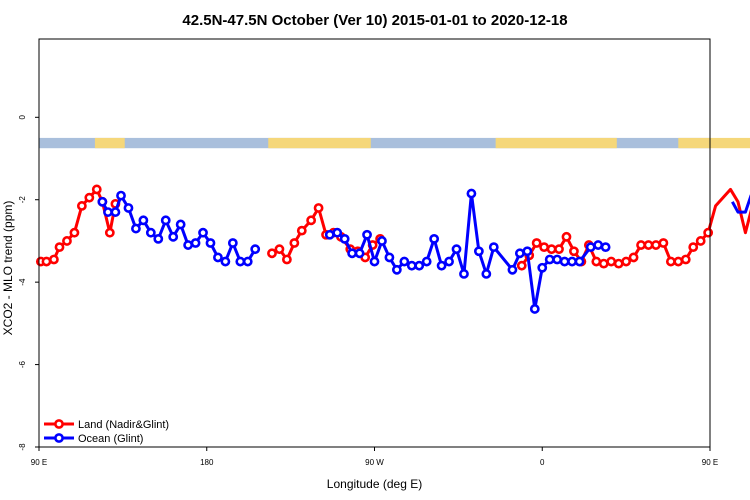 The width and height of the screenshot is (750, 500). Describe the element at coordinates (542, 462) in the screenshot. I see `x-tick-label: 0` at that location.